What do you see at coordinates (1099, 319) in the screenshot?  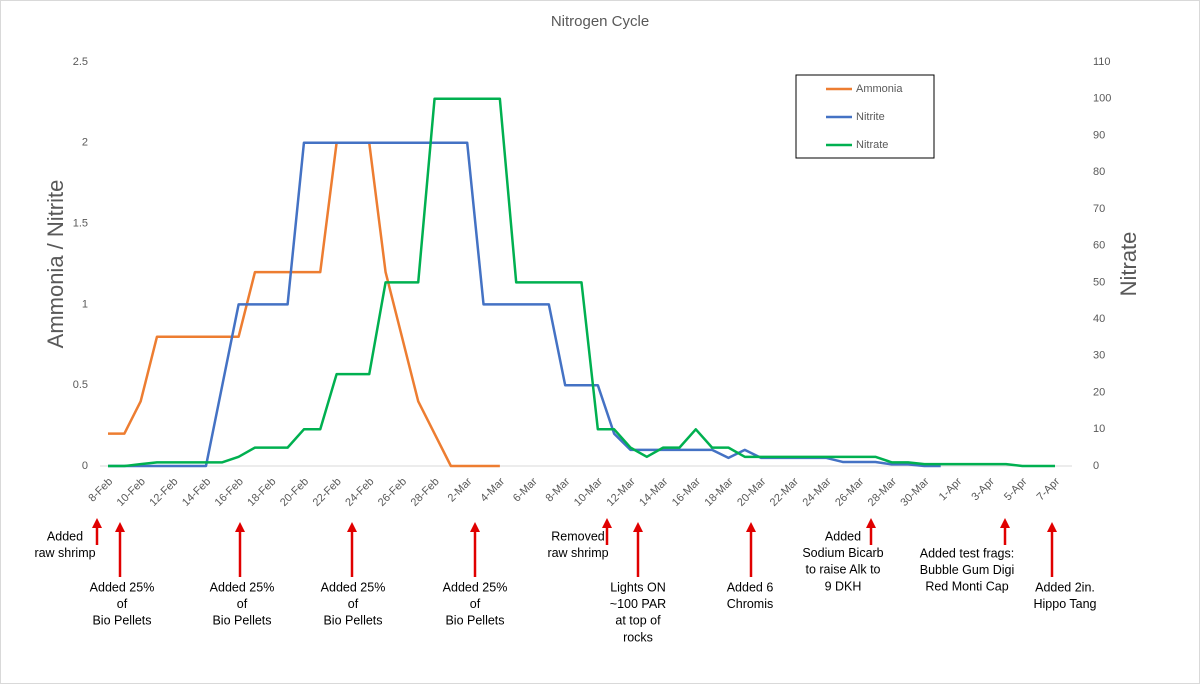 I see `y2-tick-label: 40` at bounding box center [1099, 319].